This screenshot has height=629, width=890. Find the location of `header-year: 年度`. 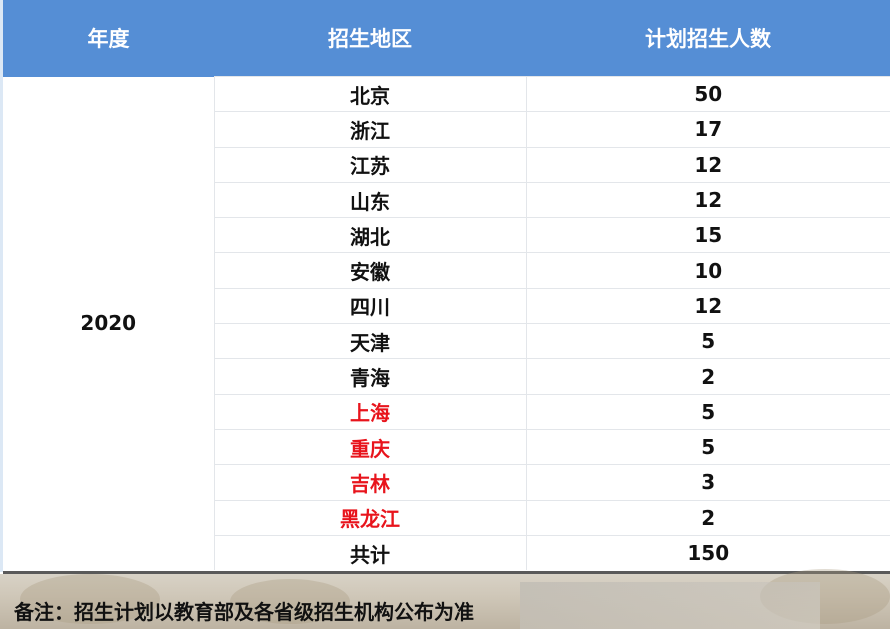

header-year: 年度 is located at coordinates (108, 38).